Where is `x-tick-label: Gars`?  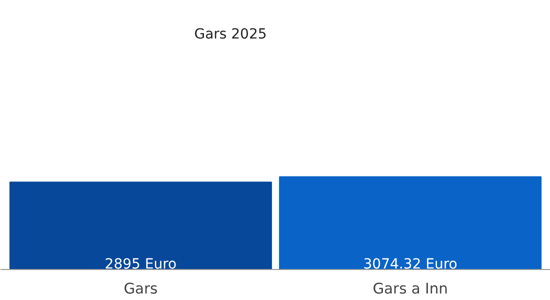 x-tick-label: Gars is located at coordinates (141, 289).